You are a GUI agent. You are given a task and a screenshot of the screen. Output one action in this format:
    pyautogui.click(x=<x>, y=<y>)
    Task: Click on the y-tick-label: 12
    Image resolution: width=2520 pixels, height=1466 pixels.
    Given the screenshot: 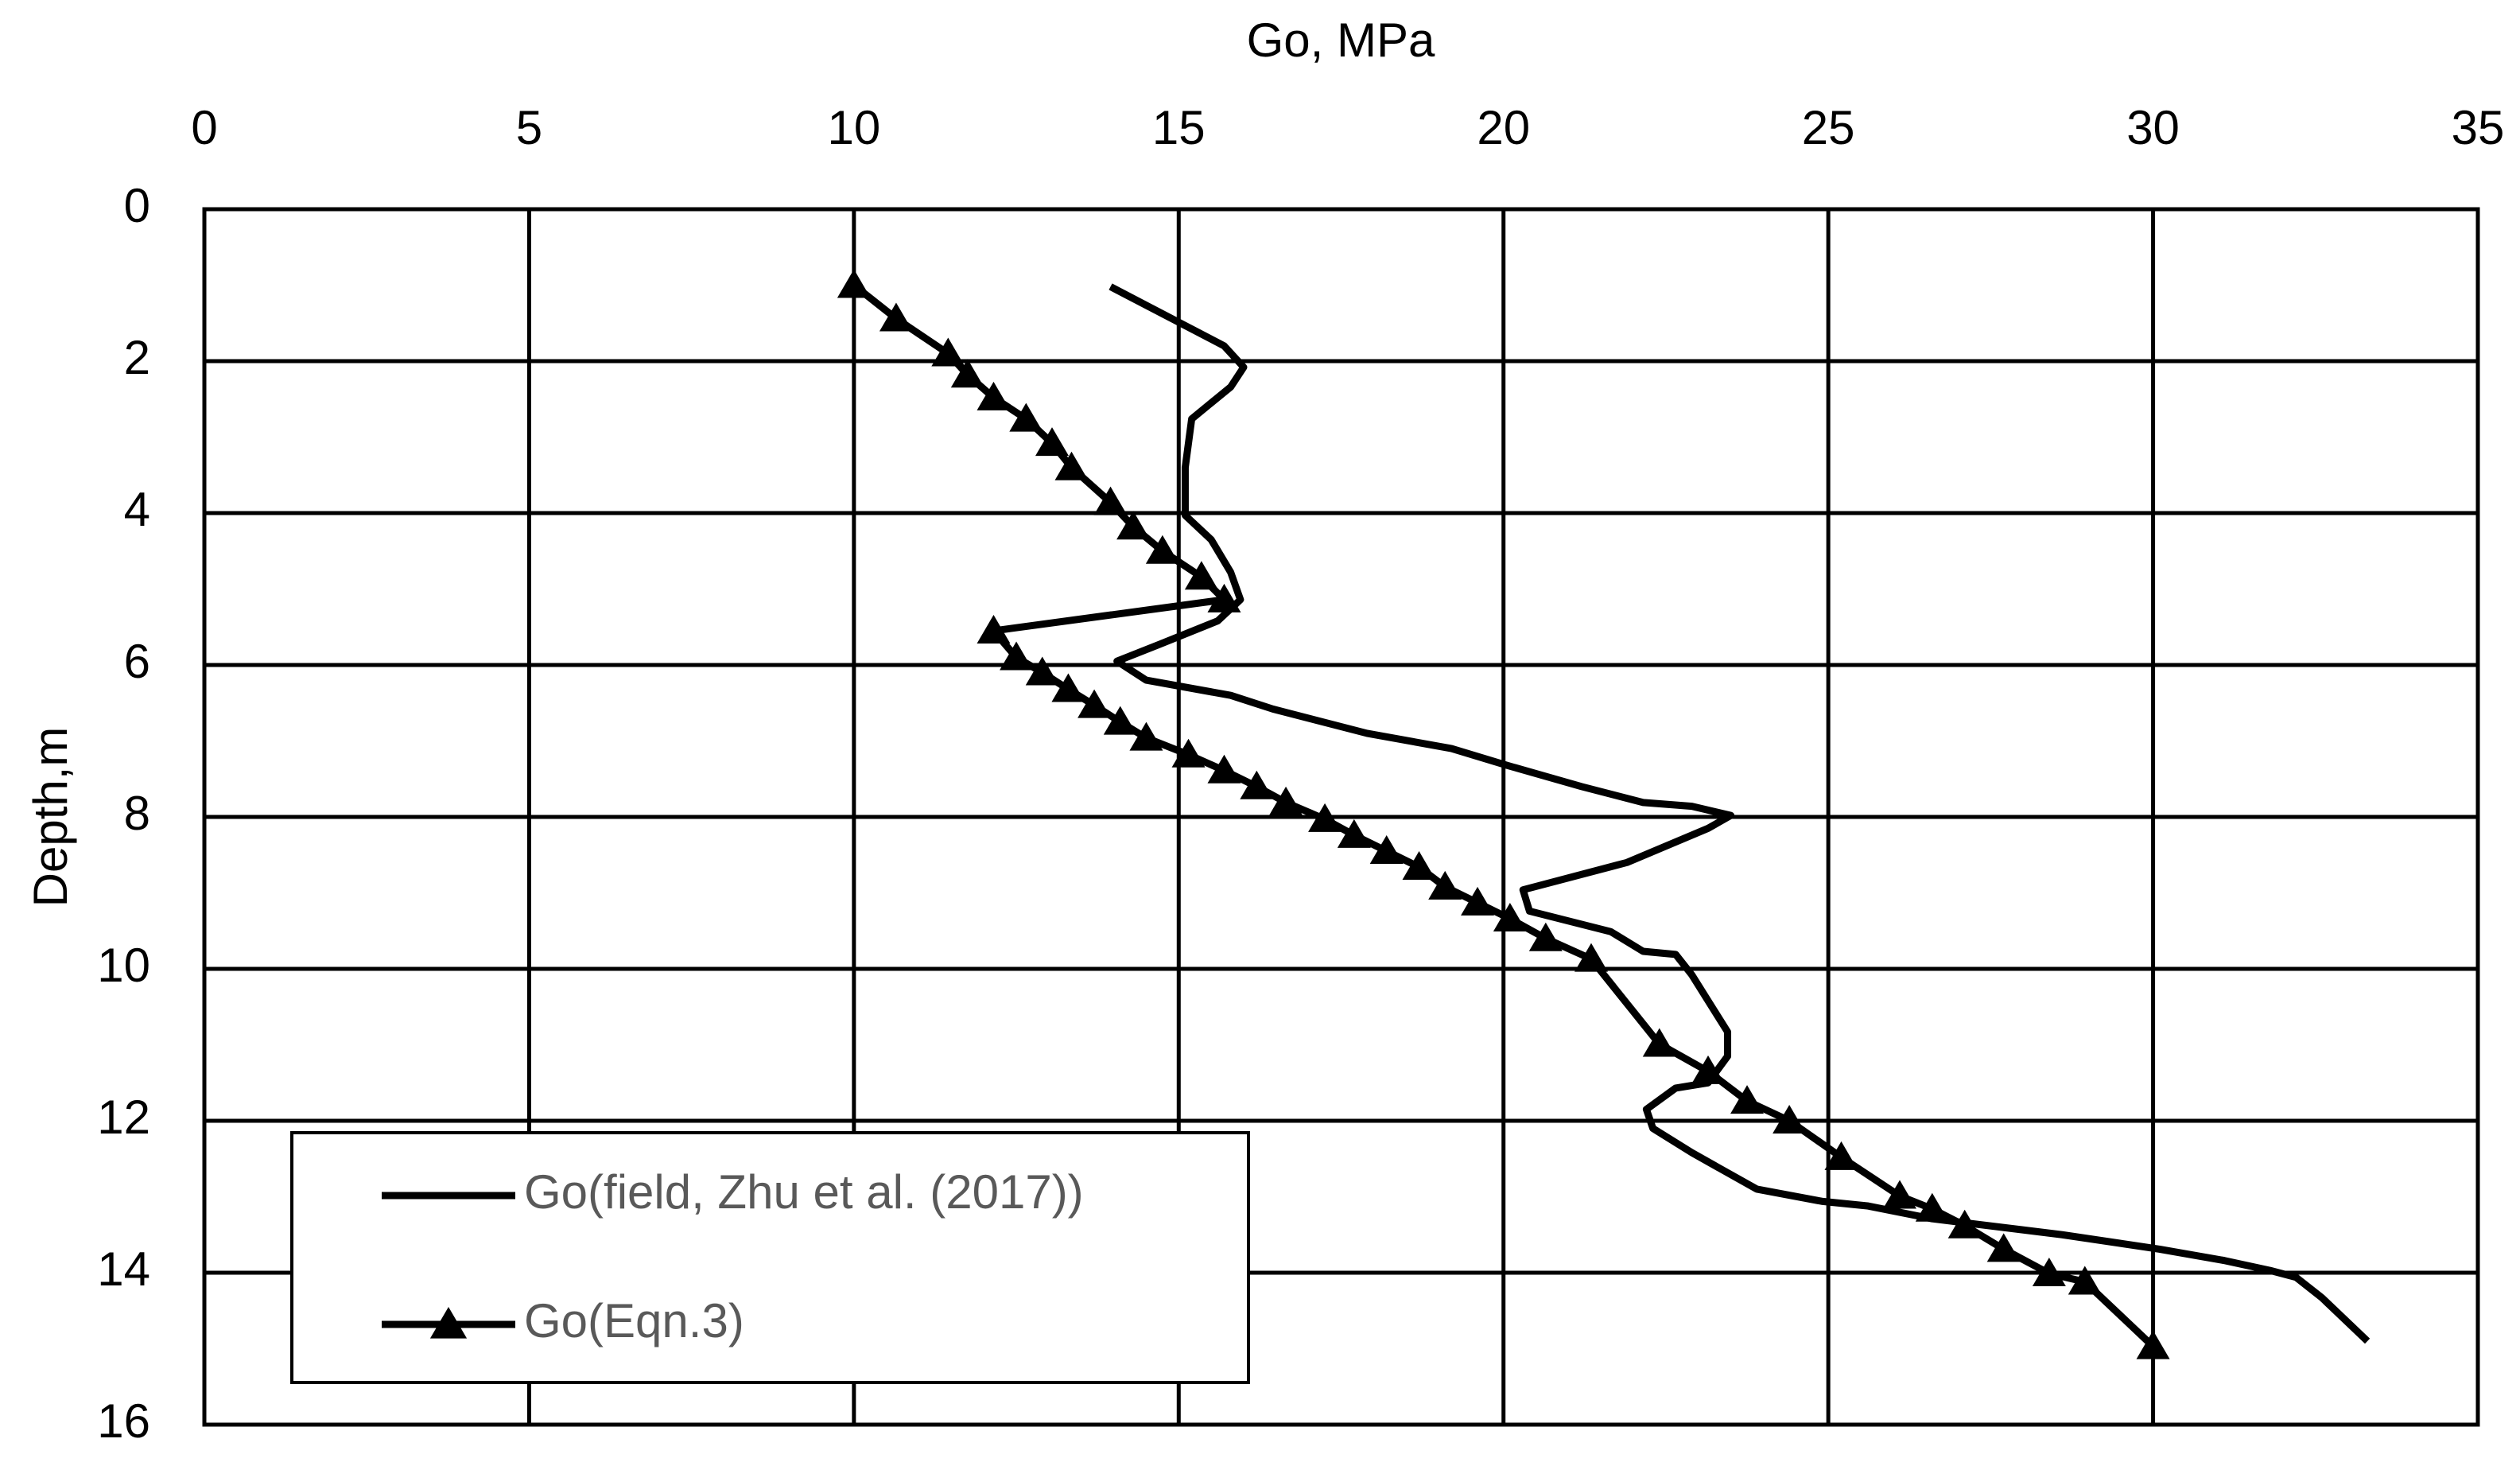 What is the action you would take?
    pyautogui.click(x=124, y=1117)
    